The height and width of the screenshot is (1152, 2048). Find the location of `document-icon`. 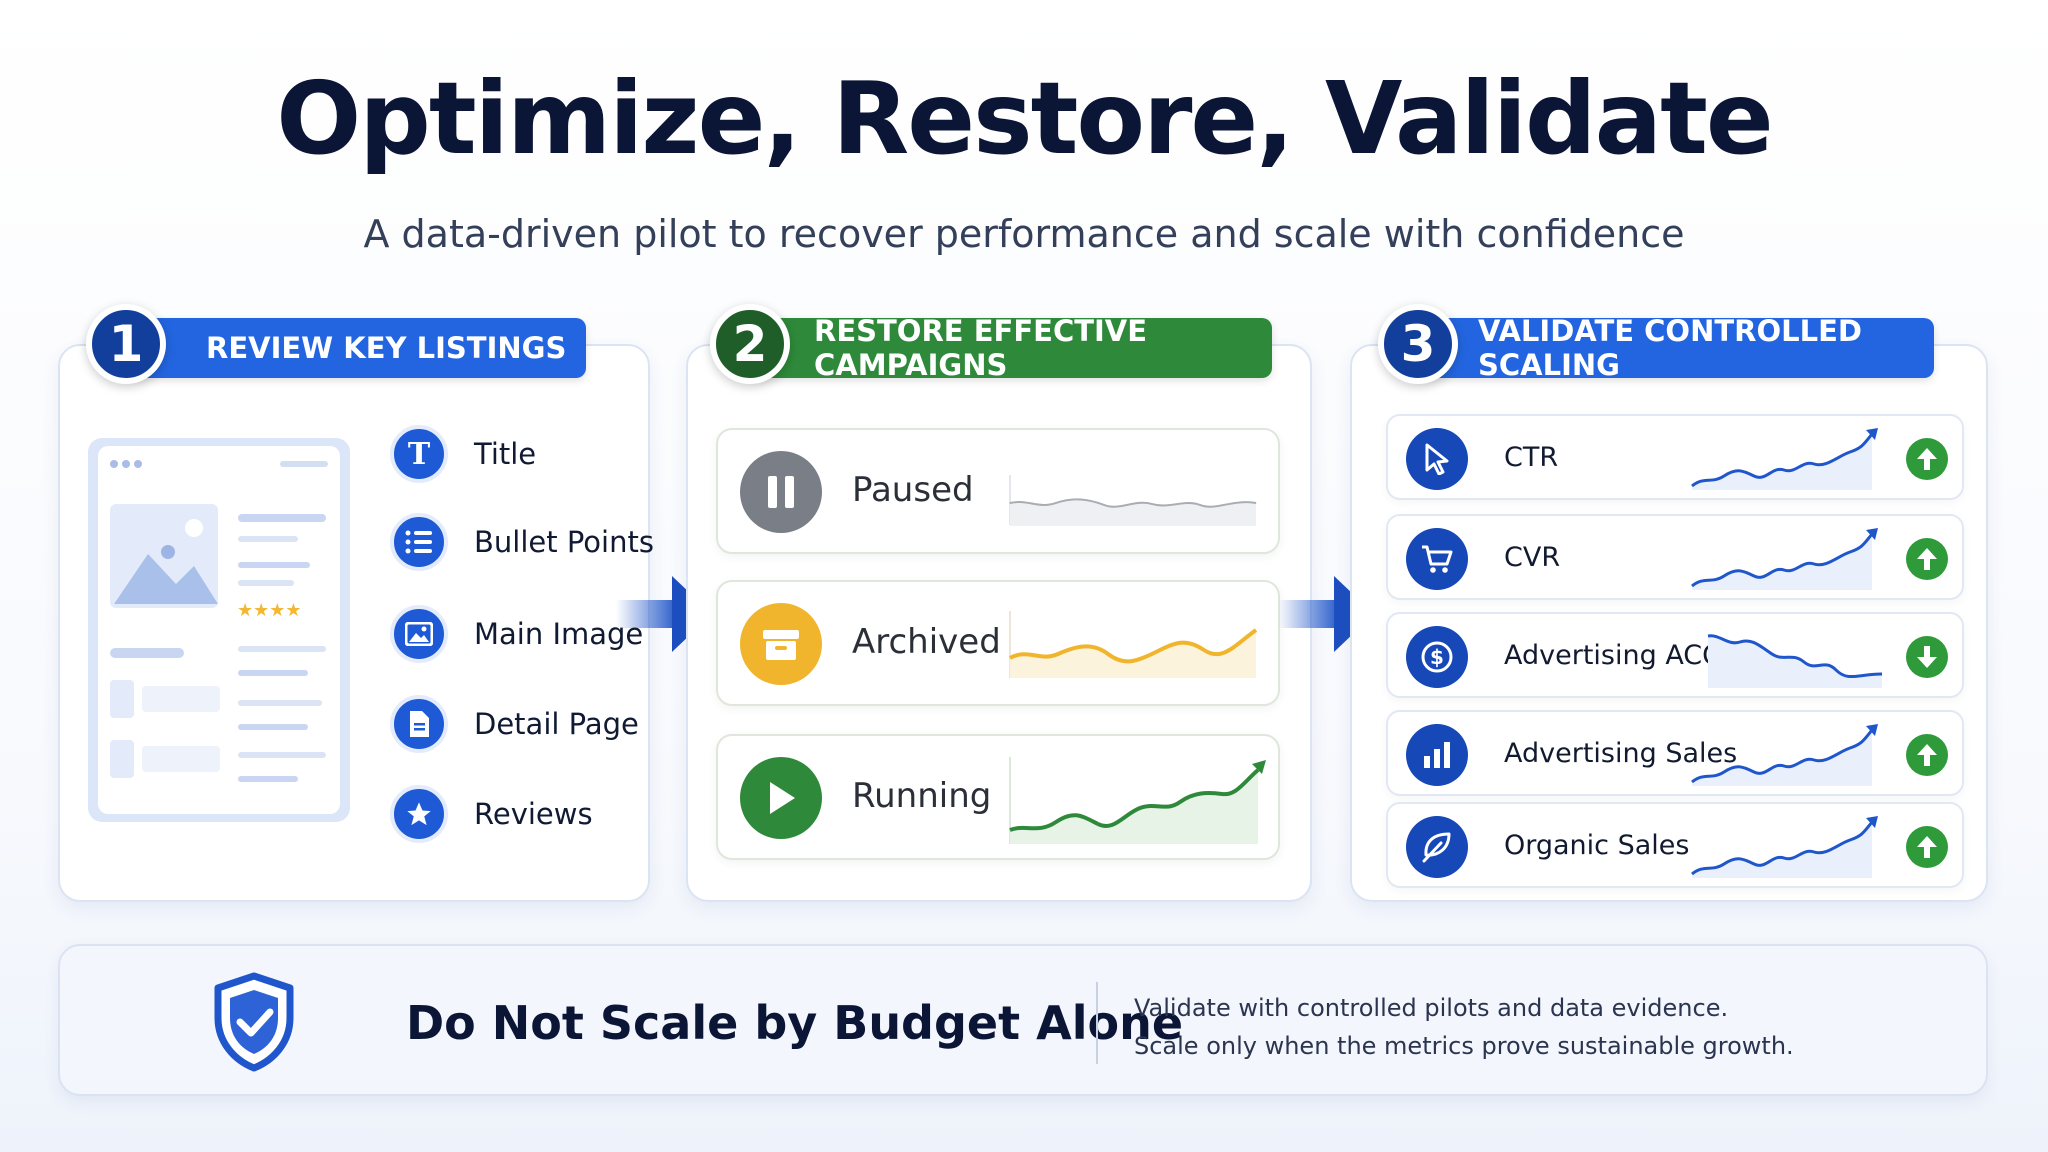

document-icon is located at coordinates (419, 724).